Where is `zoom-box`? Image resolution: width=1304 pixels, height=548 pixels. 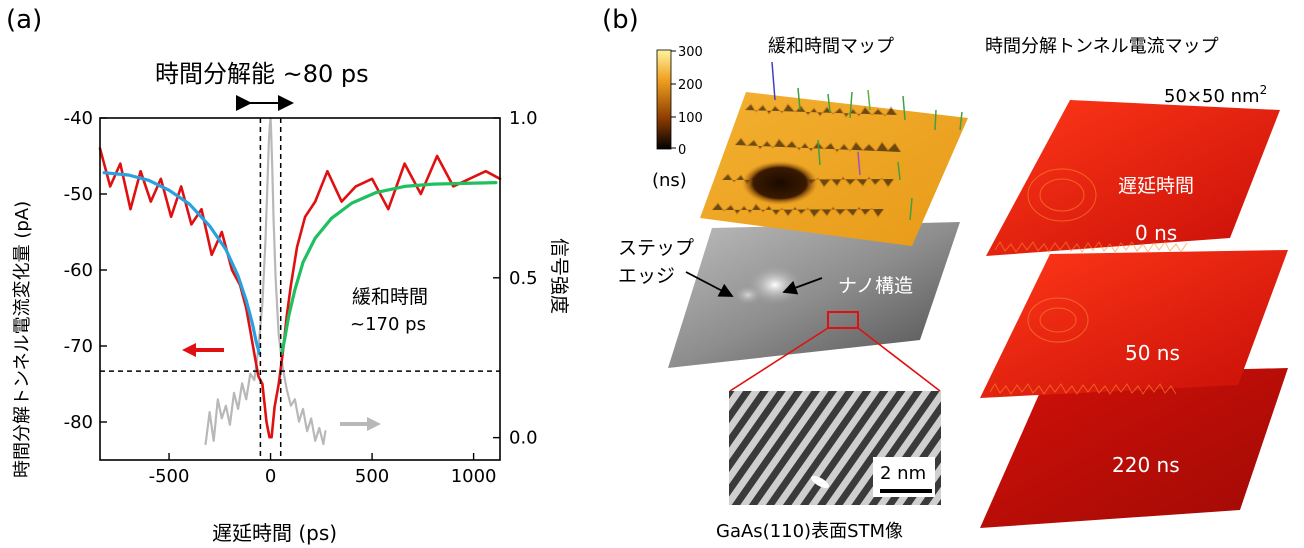 zoom-box is located at coordinates (843, 320).